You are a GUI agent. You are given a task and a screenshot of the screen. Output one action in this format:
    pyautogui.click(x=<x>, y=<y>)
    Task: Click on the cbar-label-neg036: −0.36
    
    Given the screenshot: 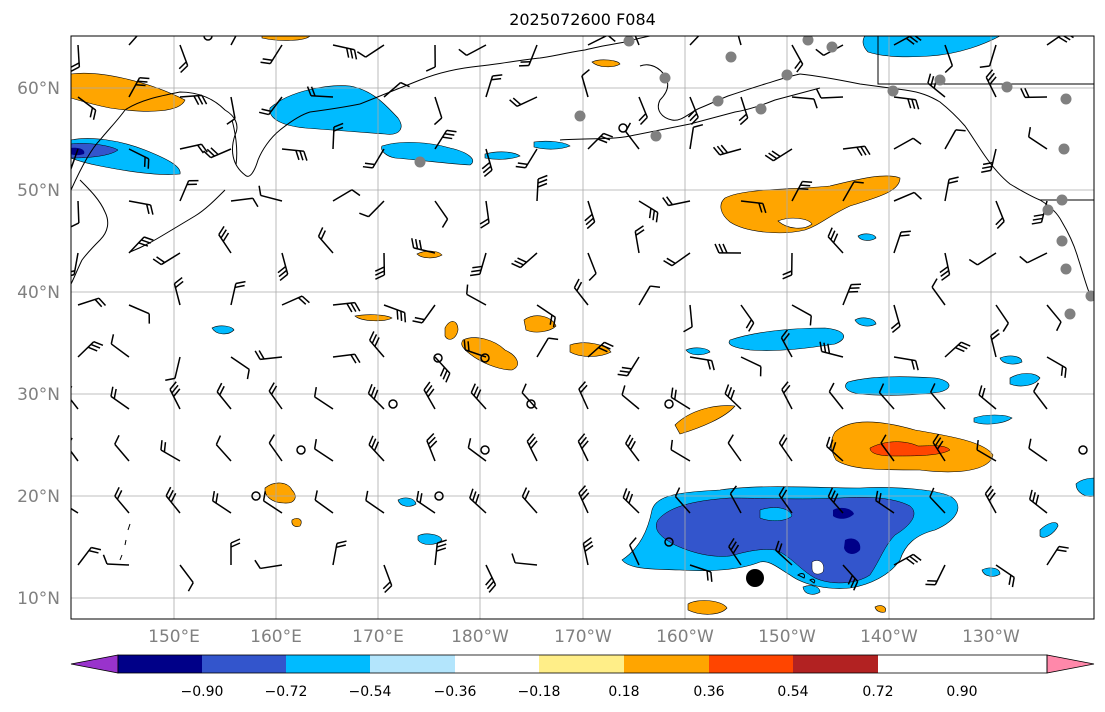 What is the action you would take?
    pyautogui.click(x=455, y=692)
    